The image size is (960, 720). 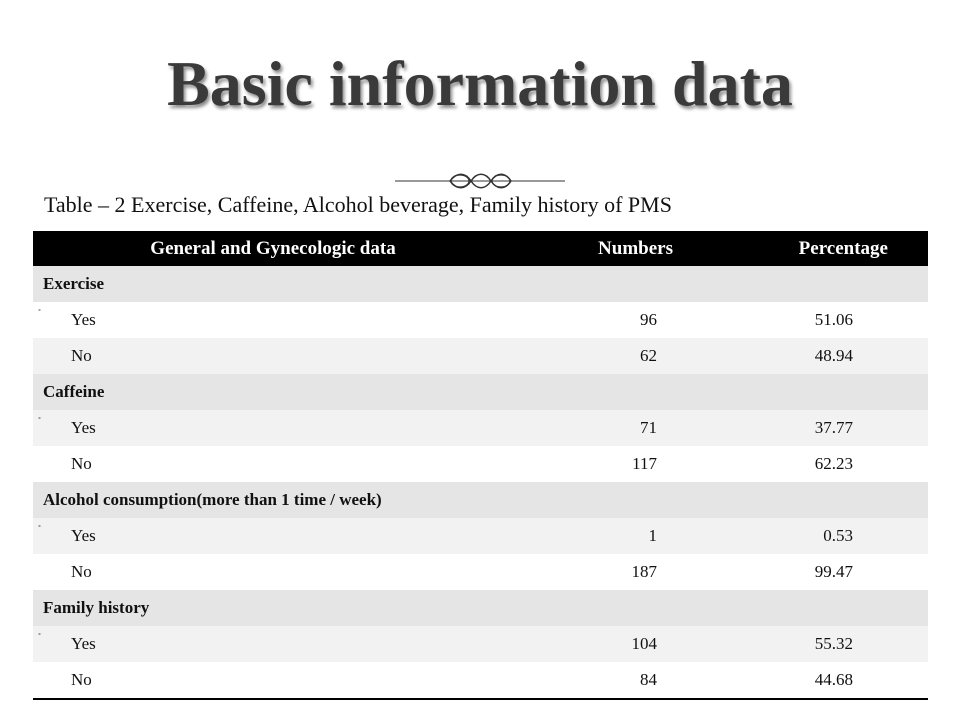 What do you see at coordinates (480, 356) in the screenshot?
I see `table-row: No 62 48.94` at bounding box center [480, 356].